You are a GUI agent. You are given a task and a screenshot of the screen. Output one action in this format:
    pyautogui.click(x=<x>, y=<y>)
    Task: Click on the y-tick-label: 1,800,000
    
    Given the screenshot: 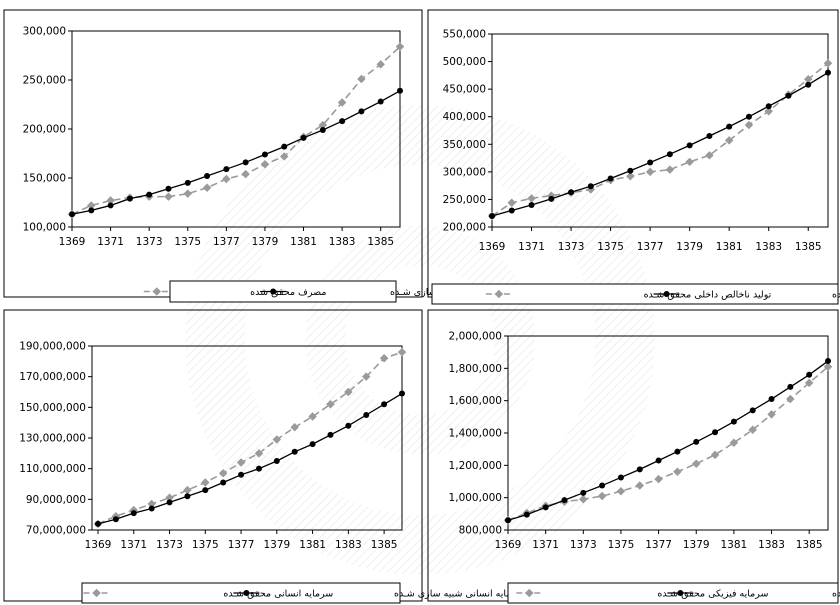 What is the action you would take?
    pyautogui.click(x=475, y=369)
    